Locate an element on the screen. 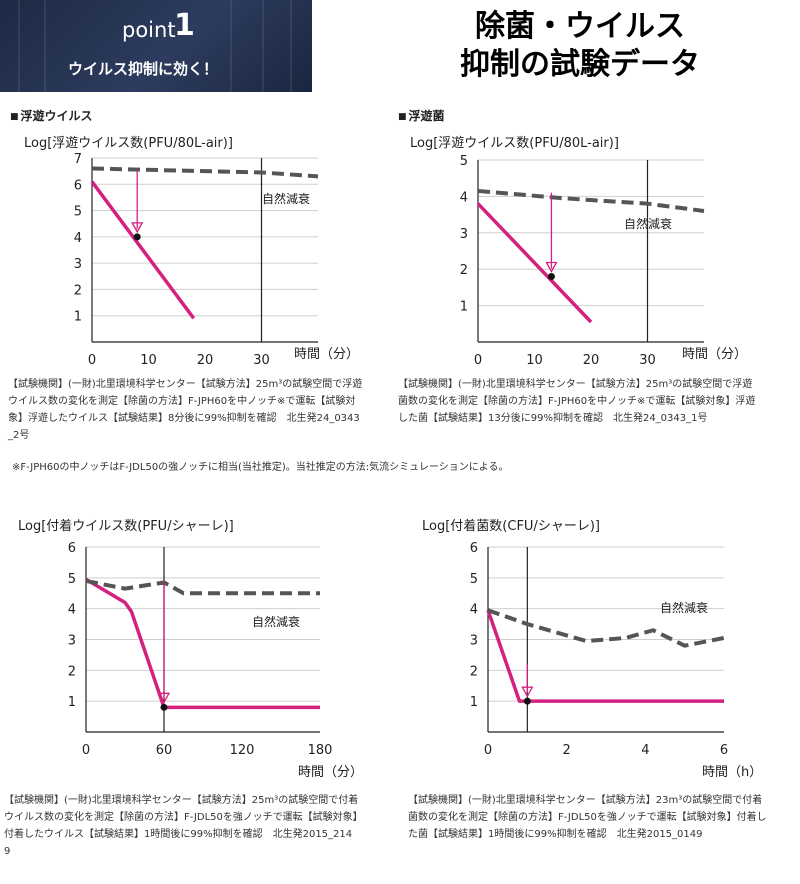 The width and height of the screenshot is (800, 884). section-floating-bacteria: 浮遊菌 is located at coordinates (421, 115).